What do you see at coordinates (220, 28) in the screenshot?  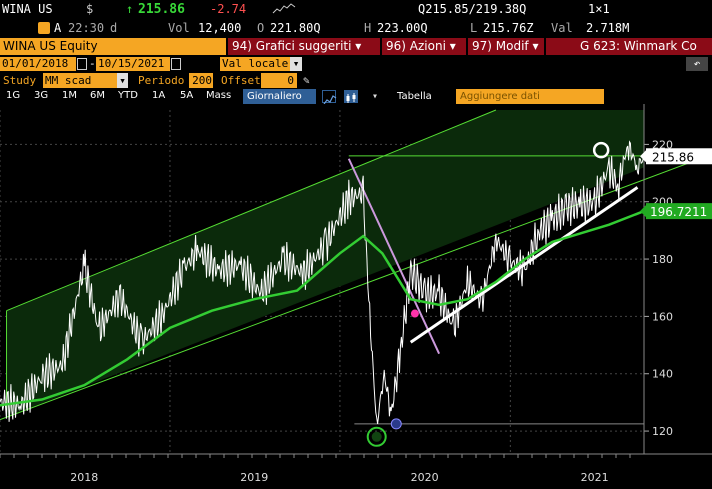 I see `stat-vol: 12,400` at bounding box center [220, 28].